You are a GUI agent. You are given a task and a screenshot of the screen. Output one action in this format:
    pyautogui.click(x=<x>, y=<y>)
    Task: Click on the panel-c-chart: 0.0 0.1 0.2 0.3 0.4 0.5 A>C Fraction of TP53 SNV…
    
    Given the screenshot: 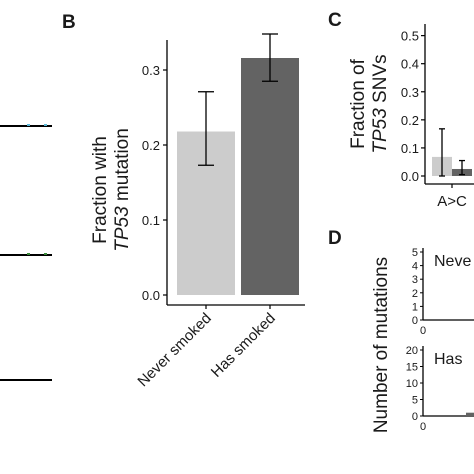 What is the action you would take?
    pyautogui.click(x=411, y=117)
    